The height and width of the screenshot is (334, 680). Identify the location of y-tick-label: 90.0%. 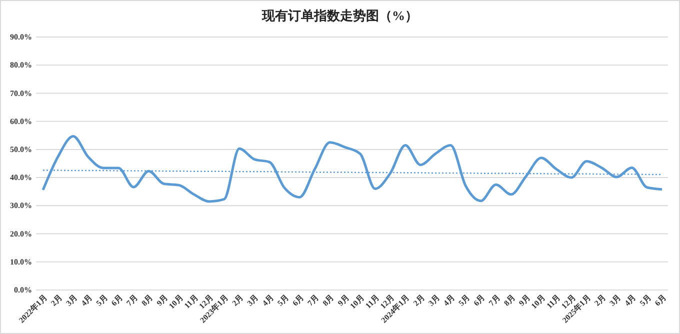
(21, 37).